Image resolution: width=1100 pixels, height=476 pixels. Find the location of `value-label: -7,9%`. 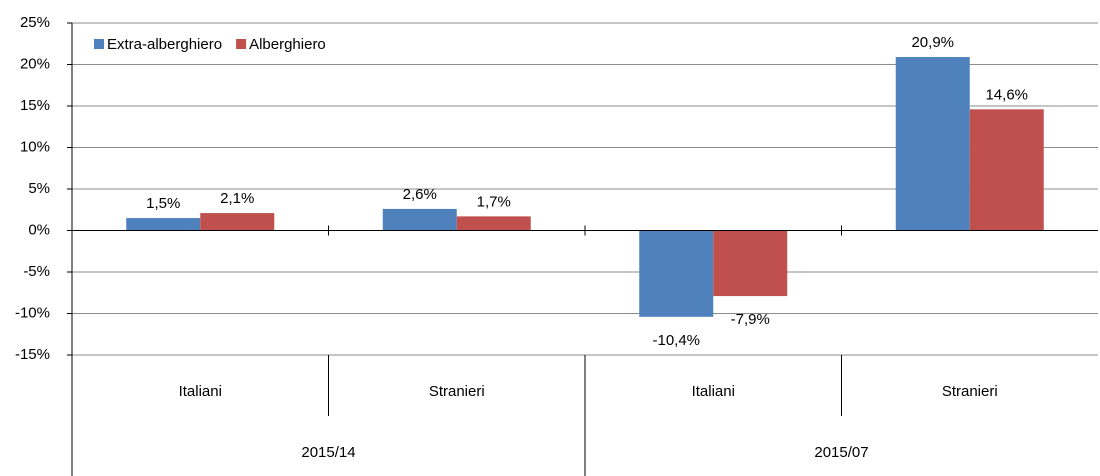

value-label: -7,9% is located at coordinates (750, 319).